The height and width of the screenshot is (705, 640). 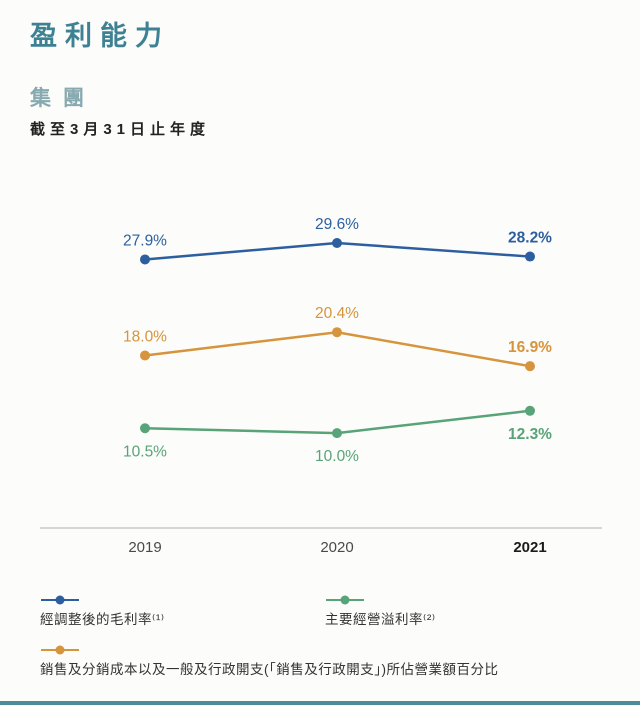 What do you see at coordinates (182, 612) in the screenshot?
I see `legend-item-adjusted-gross-margin: 經調整後的毛利率⁽¹⁾` at bounding box center [182, 612].